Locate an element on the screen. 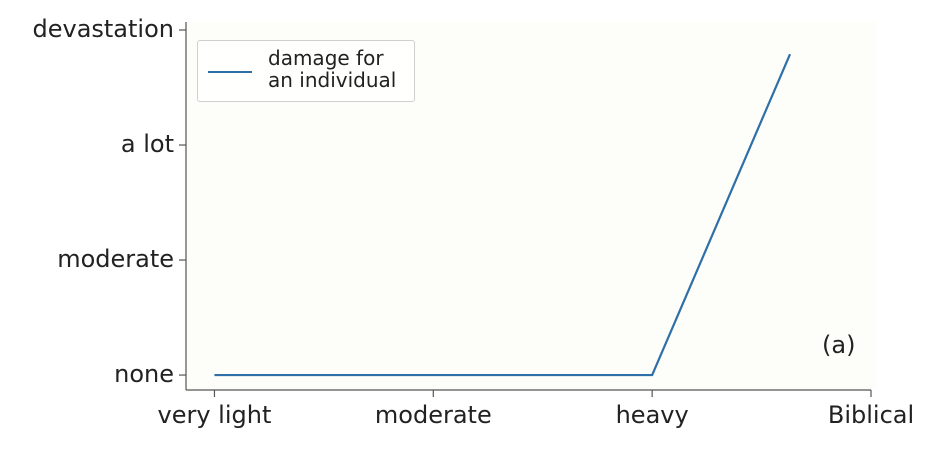  legend-swatch is located at coordinates (230, 72).